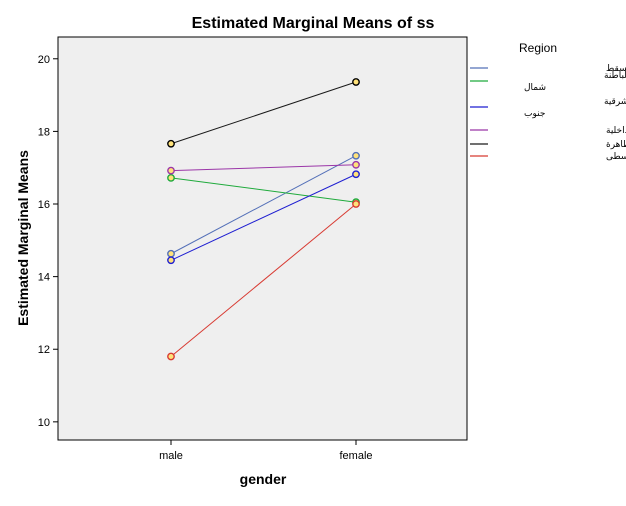 Image resolution: width=626 pixels, height=506 pixels. Describe the element at coordinates (575, 107) in the screenshot. I see `legend-label: محافظة الشرقية شمال والشرقيةجنوب` at that location.